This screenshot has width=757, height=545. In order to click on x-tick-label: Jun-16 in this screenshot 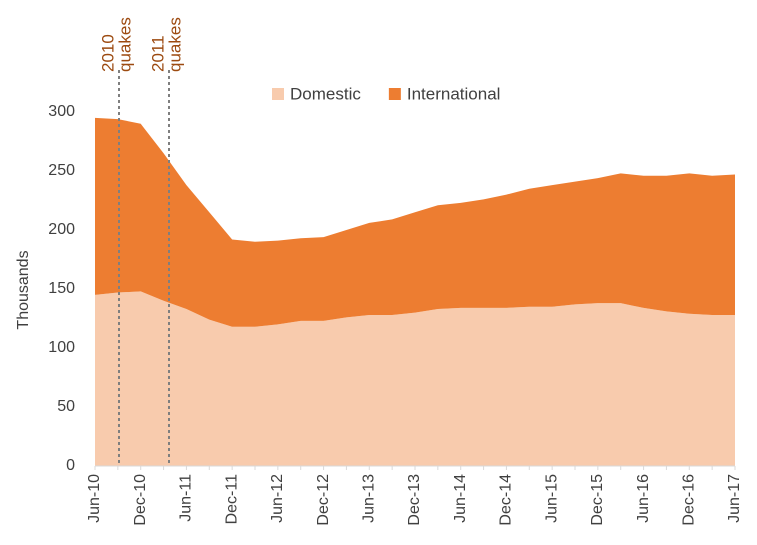, I will do `click(643, 498)`.